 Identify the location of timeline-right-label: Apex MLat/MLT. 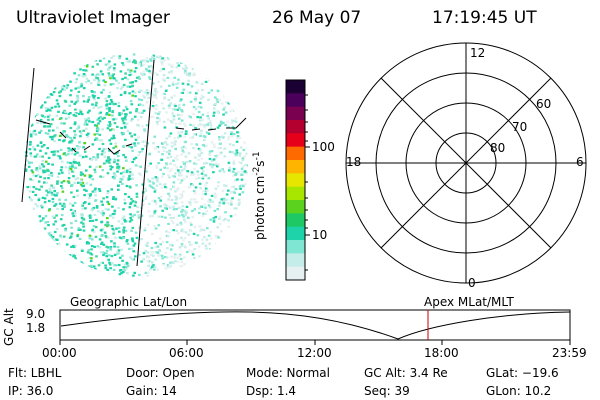
(469, 302).